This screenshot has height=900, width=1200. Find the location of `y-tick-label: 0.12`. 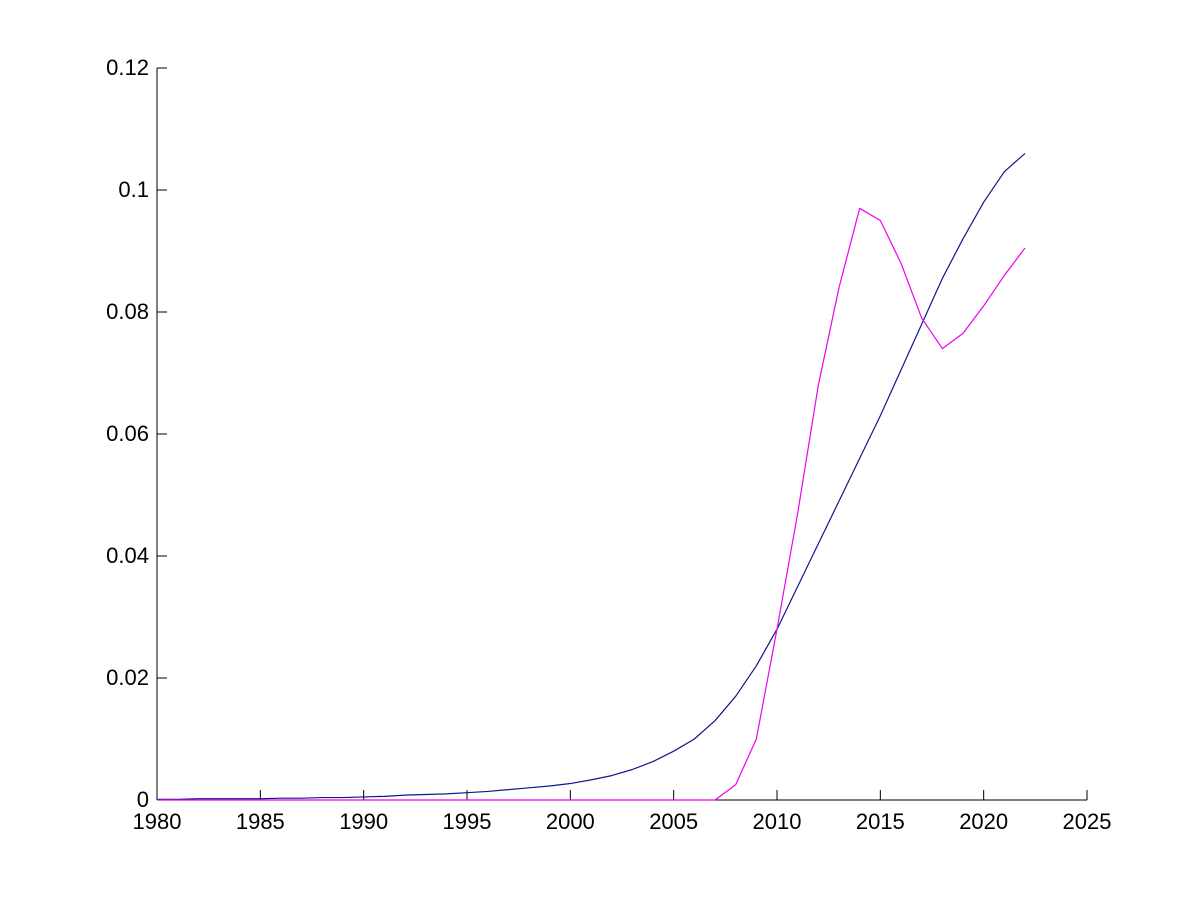

y-tick-label: 0.12 is located at coordinates (127, 67).